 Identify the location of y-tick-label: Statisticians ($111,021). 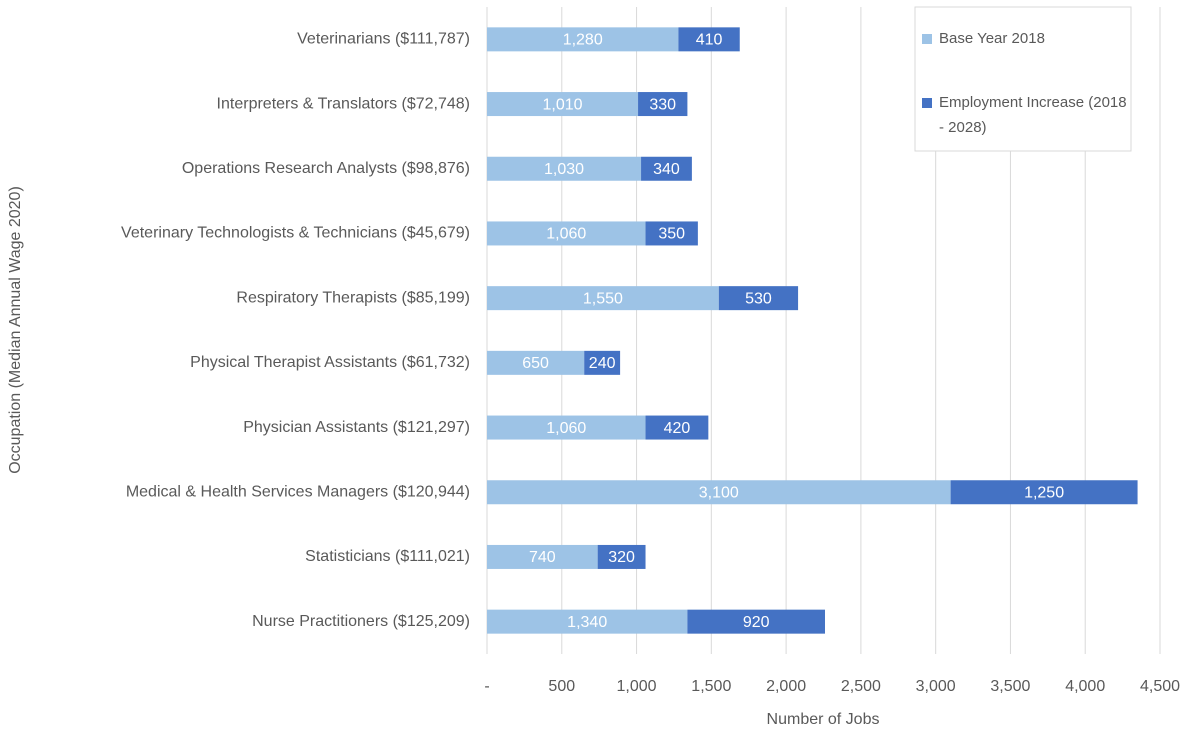
(387, 556).